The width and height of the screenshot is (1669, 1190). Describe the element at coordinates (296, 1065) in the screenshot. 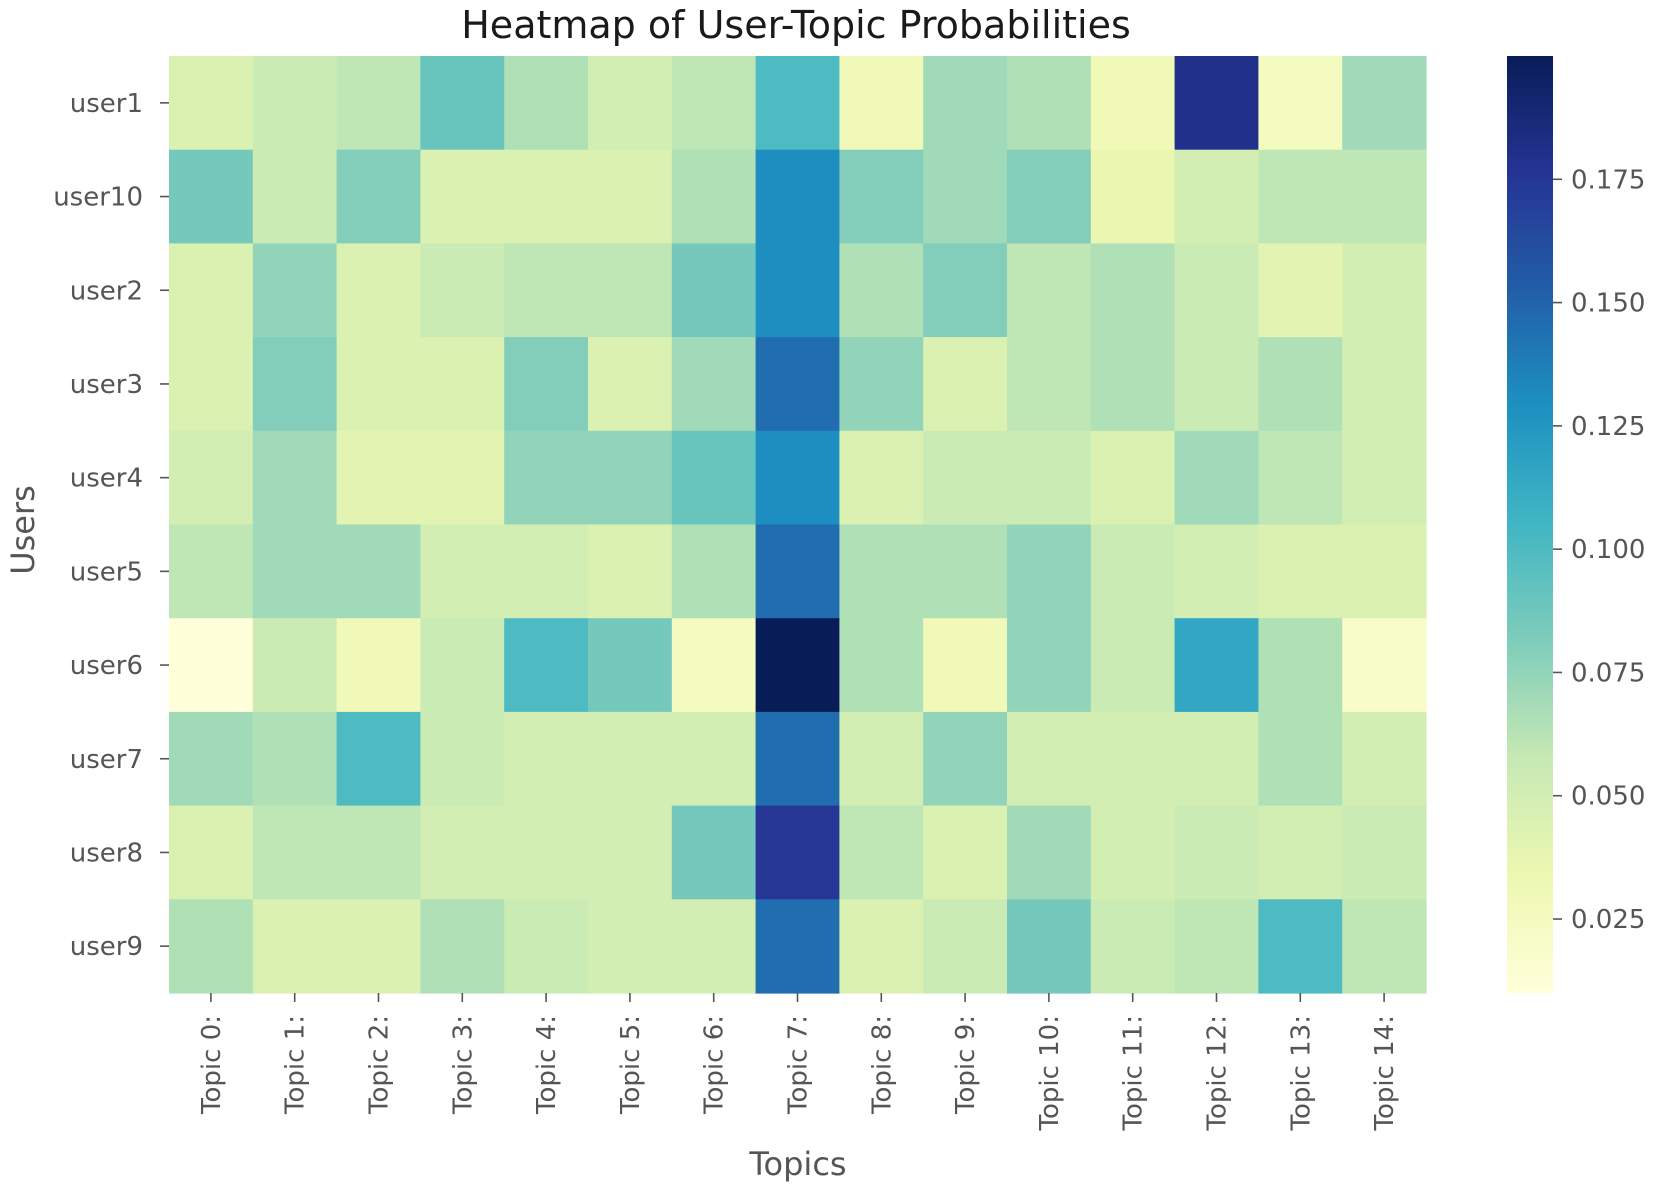

I see `x-tick-label: Topic 1:` at that location.